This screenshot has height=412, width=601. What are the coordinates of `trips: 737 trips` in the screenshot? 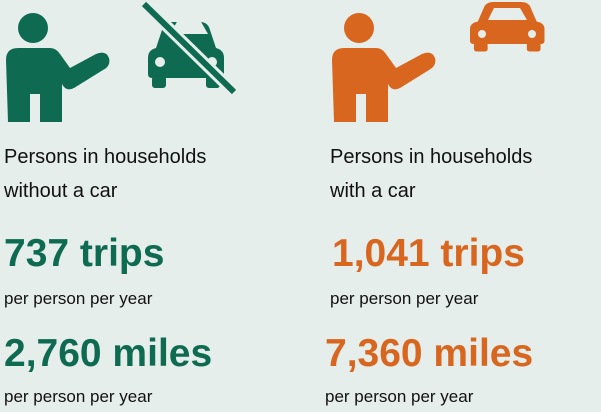 It's located at (84, 253).